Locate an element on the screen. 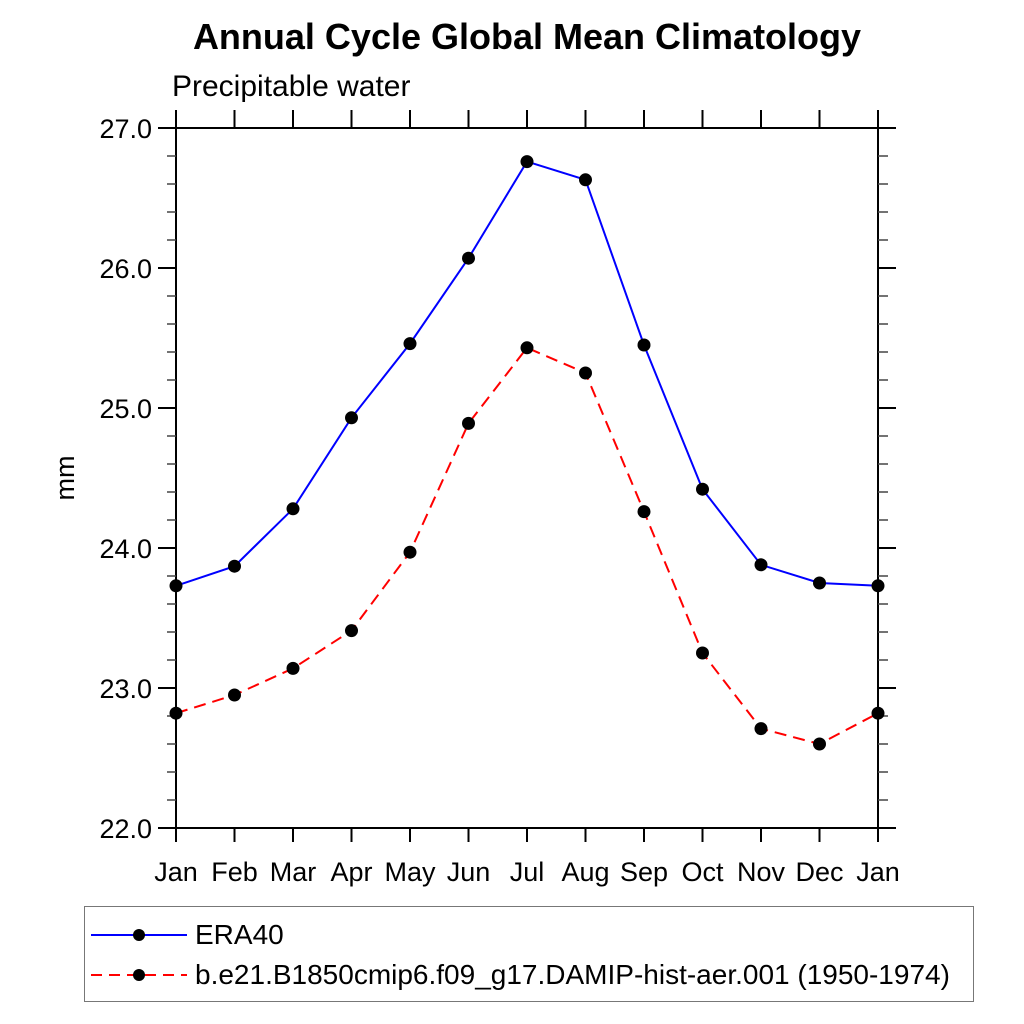  legend-entry-era40: ERA40 is located at coordinates (186, 935).